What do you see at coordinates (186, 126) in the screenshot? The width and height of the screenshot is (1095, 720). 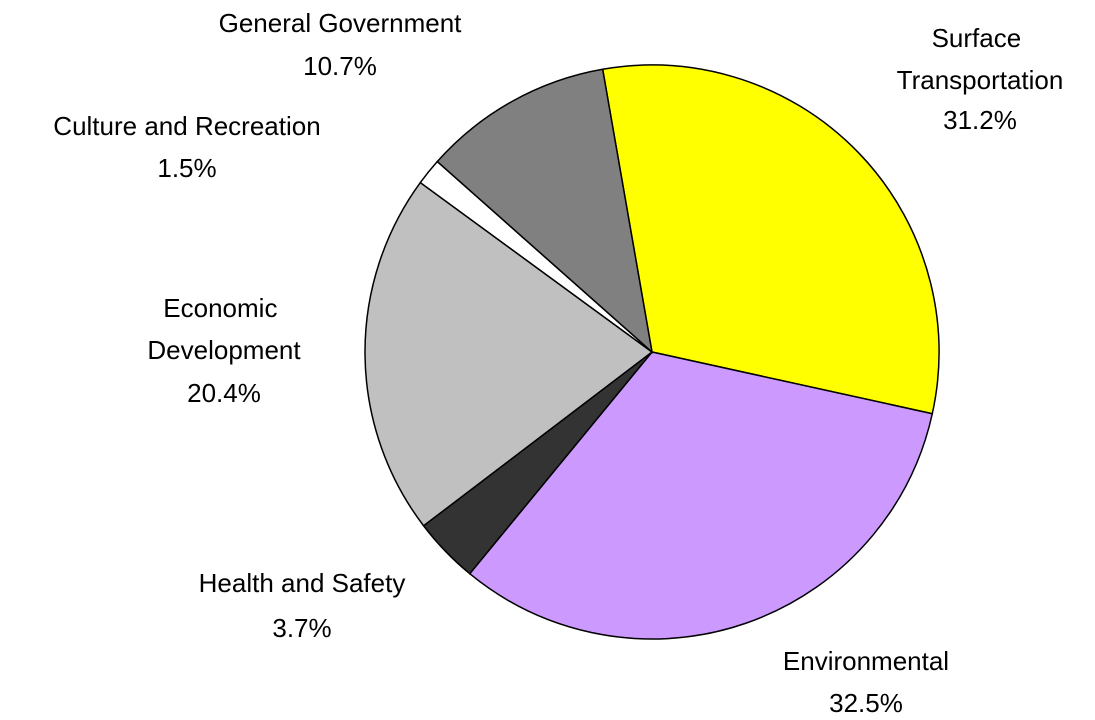 I see `slice-label: Culture and Recreation` at bounding box center [186, 126].